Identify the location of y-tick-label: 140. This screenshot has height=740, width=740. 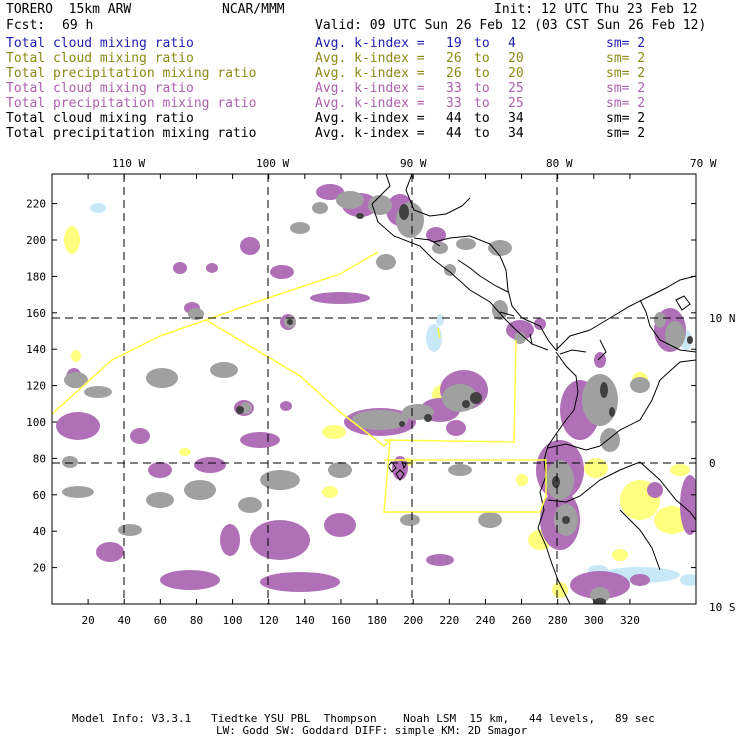
(36, 349).